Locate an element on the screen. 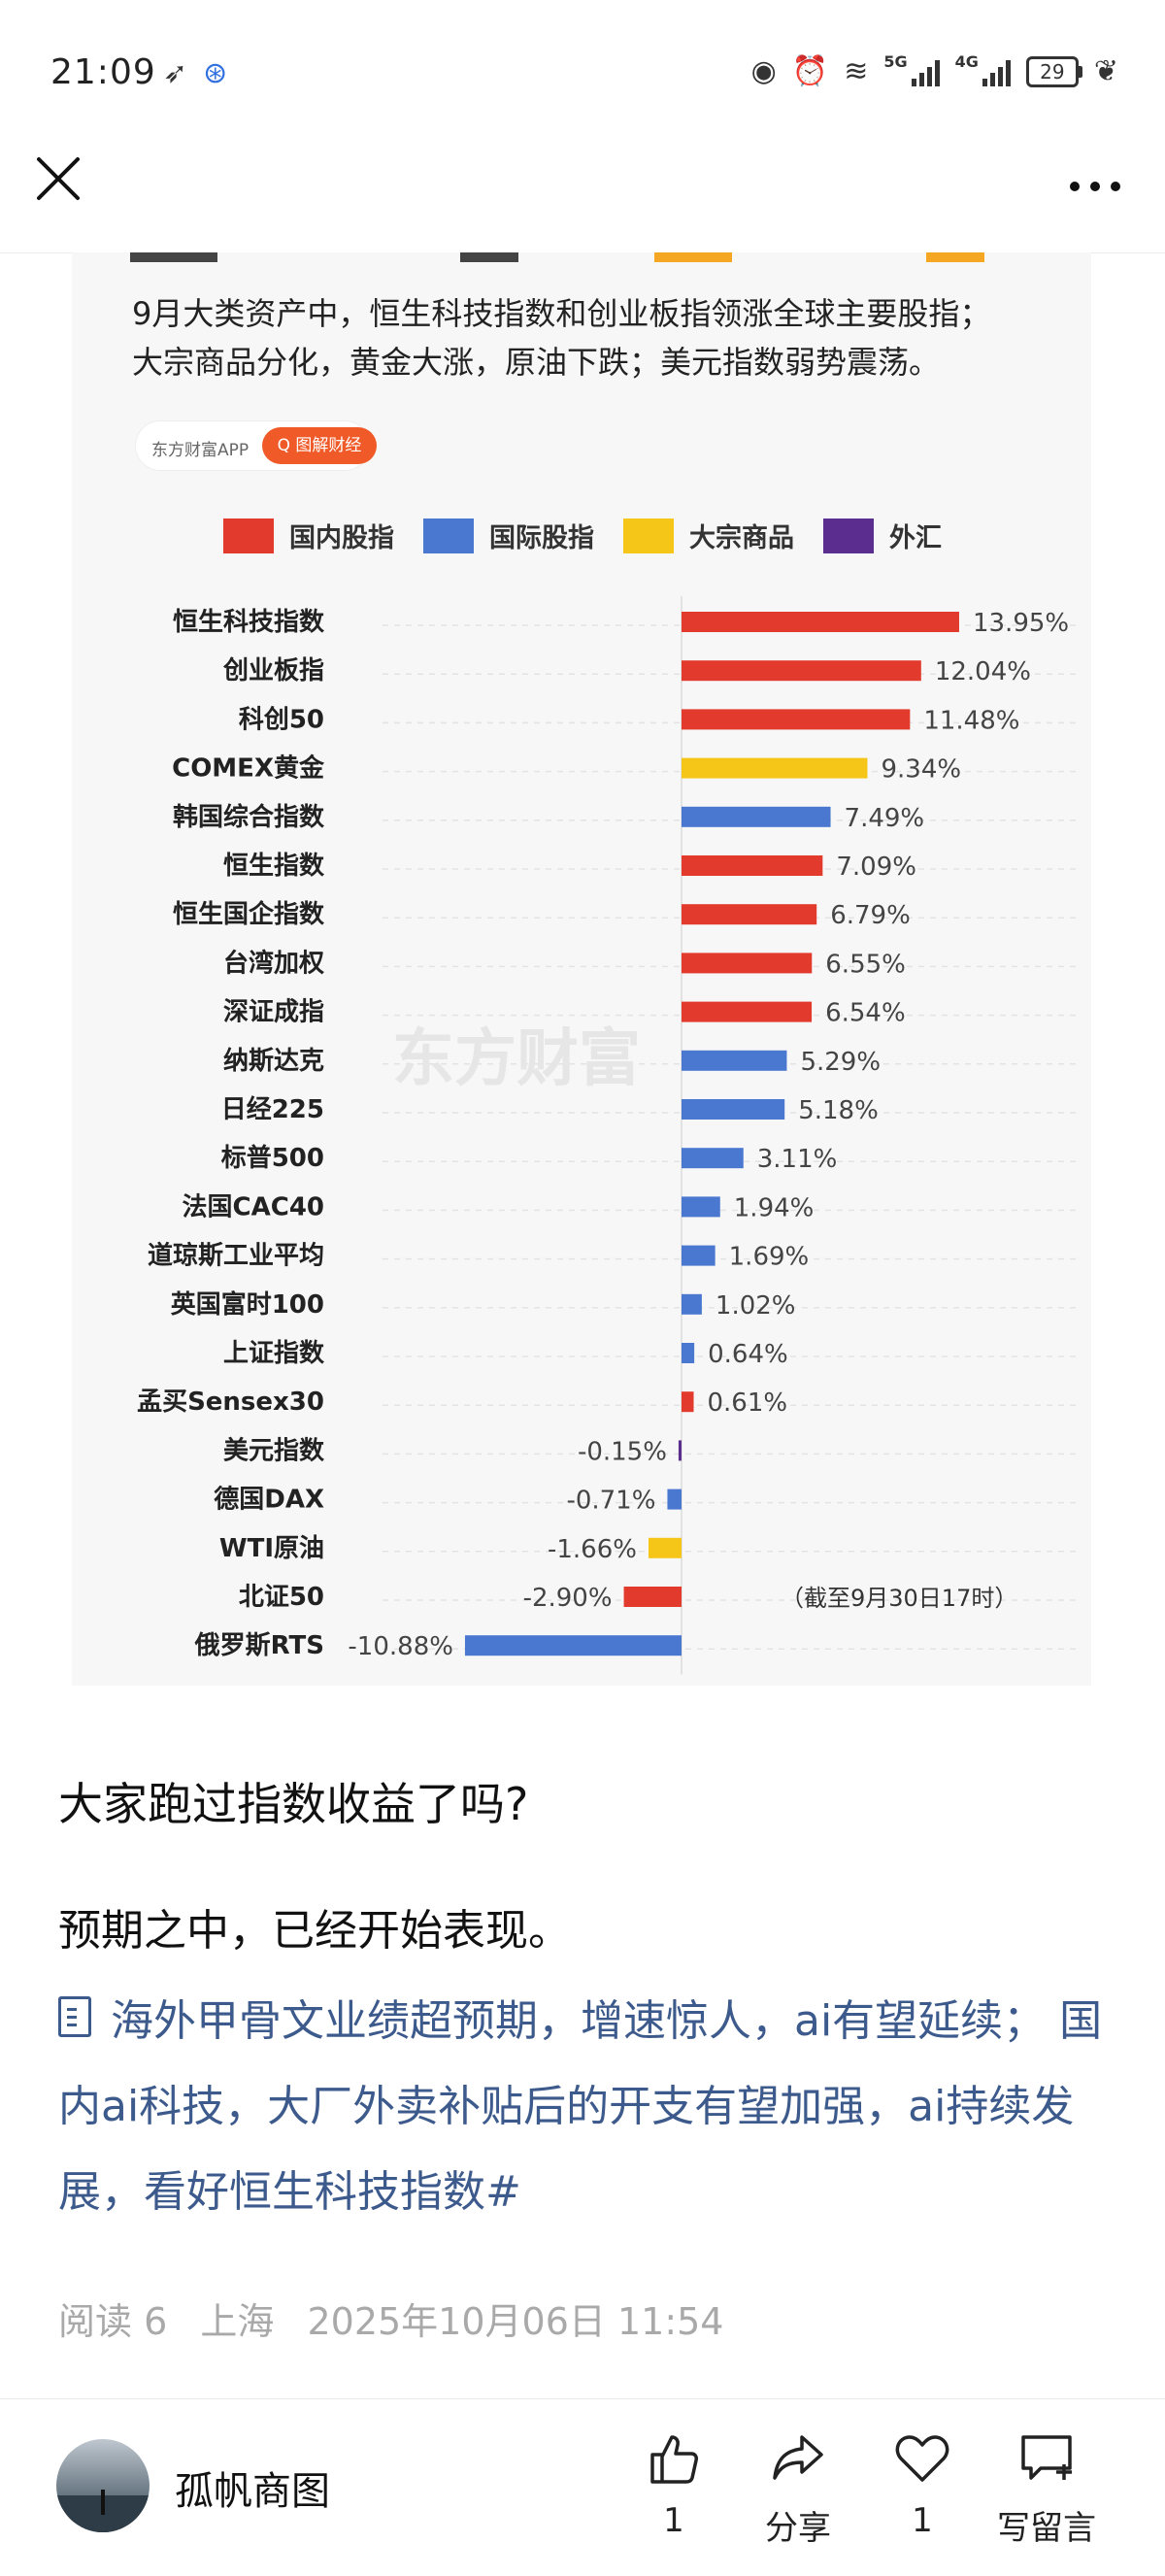 The height and width of the screenshot is (2576, 1165). legend-swatch-domestic is located at coordinates (248, 535).